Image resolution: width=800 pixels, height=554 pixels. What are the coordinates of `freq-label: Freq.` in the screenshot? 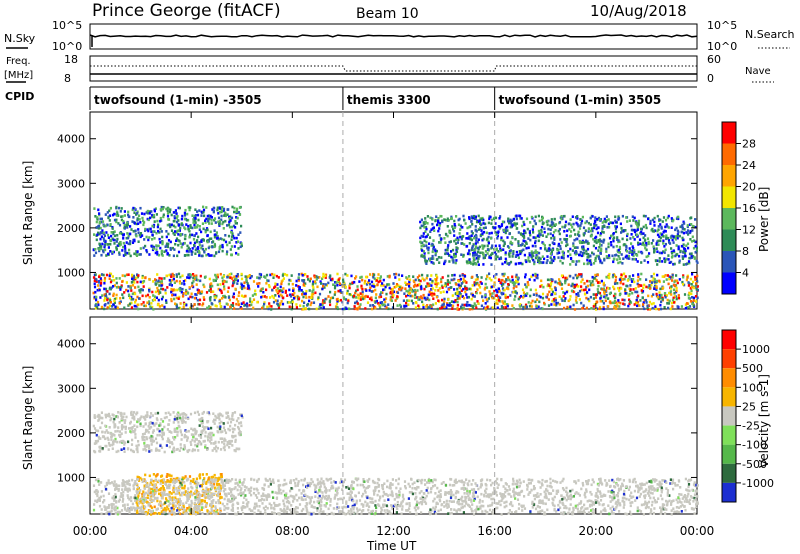 It's located at (18, 61).